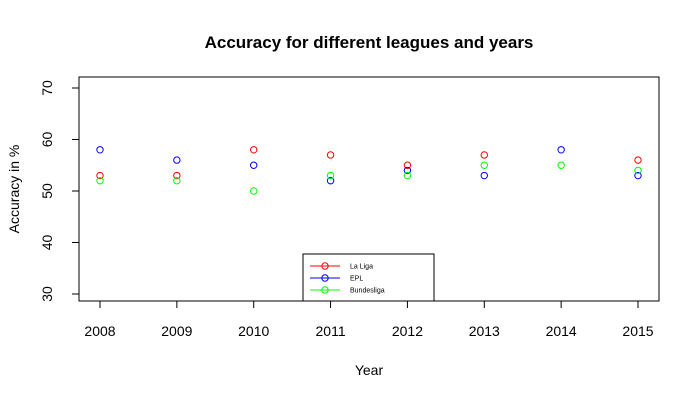 Image resolution: width=700 pixels, height=400 pixels. What do you see at coordinates (331, 331) in the screenshot?
I see `x-tick-label: 2011` at bounding box center [331, 331].